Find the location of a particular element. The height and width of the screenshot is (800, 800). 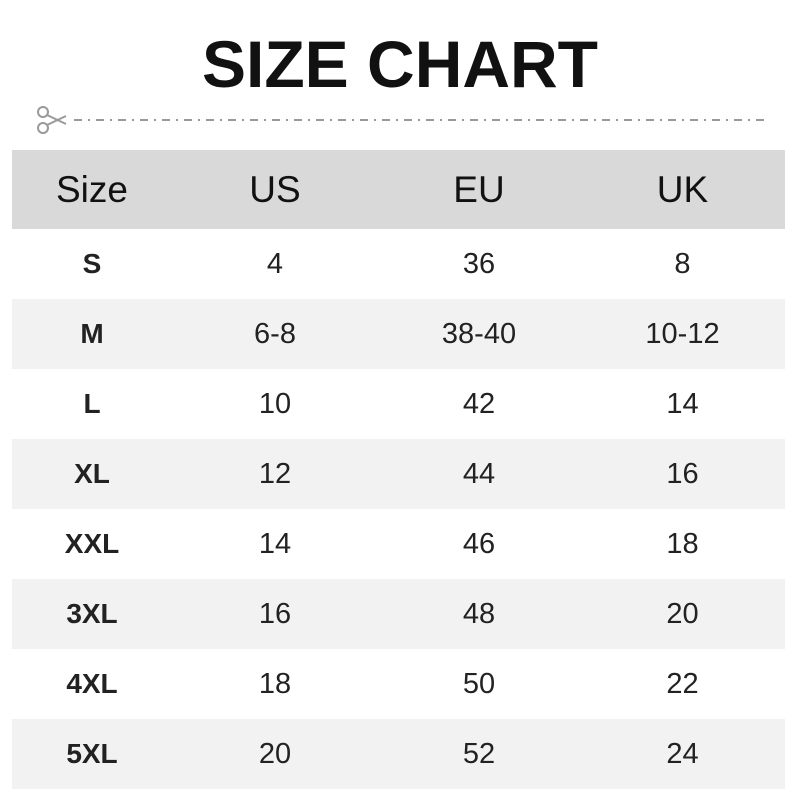

cell-size: L is located at coordinates (92, 403).